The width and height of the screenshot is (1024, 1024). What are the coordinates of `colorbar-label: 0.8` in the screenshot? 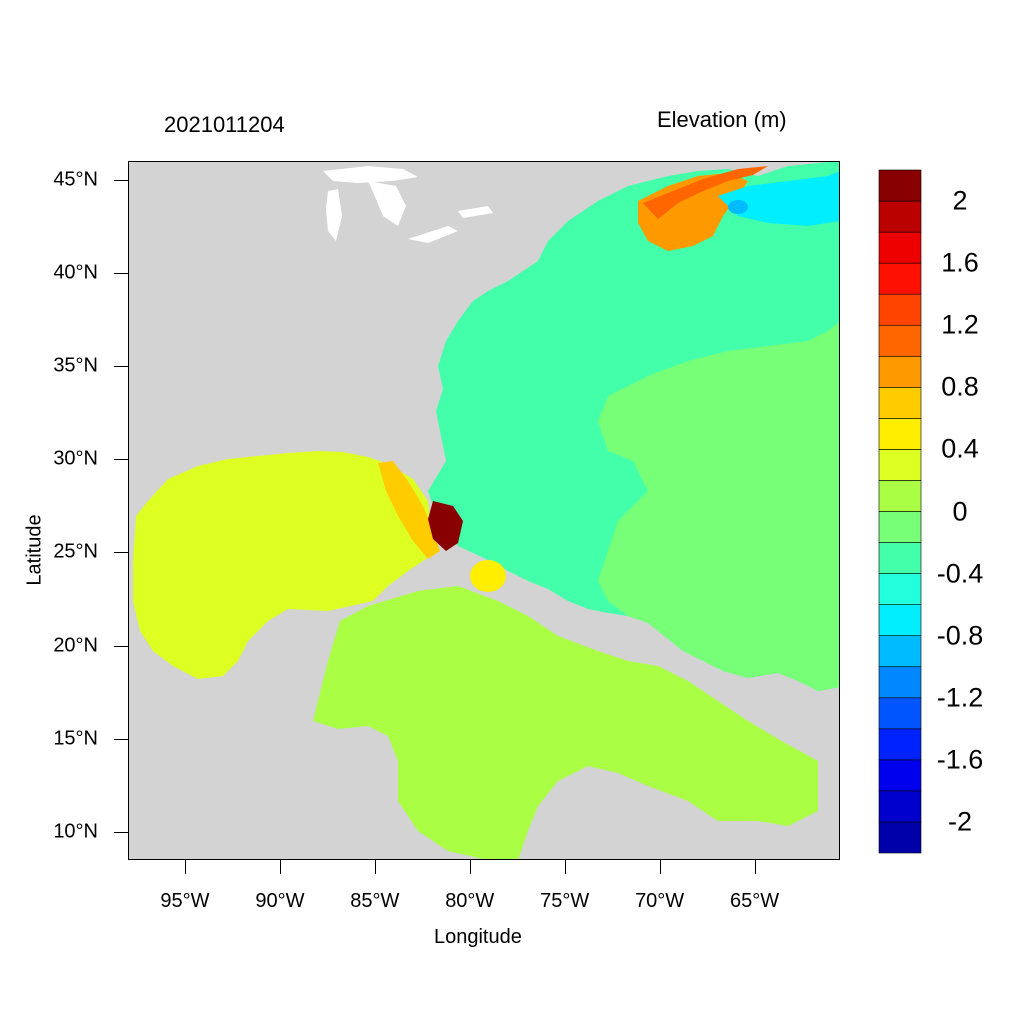 It's located at (960, 386).